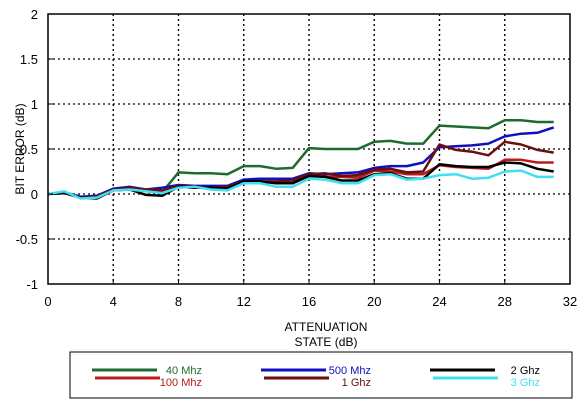 The width and height of the screenshot is (586, 402). Describe the element at coordinates (34, 14) in the screenshot. I see `y-tick-label: 2` at that location.